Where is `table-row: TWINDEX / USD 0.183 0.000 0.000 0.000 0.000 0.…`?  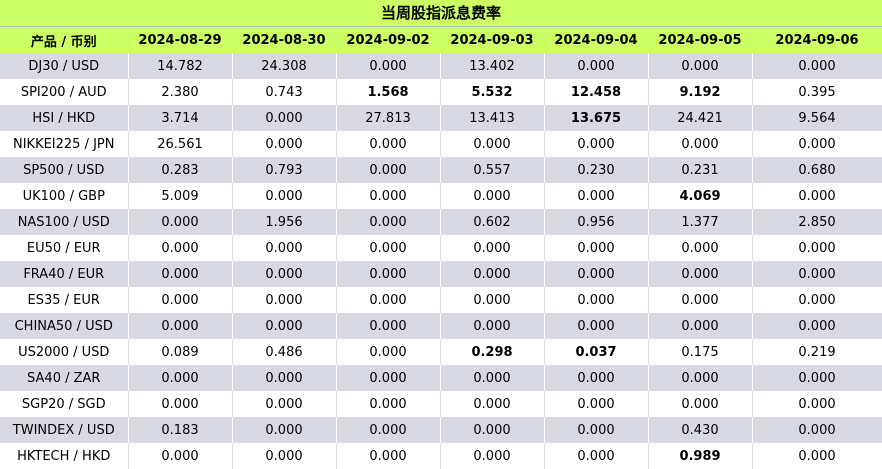 table-row: TWINDEX / USD 0.183 0.000 0.000 0.000 0.000 0.… is located at coordinates (441, 430).